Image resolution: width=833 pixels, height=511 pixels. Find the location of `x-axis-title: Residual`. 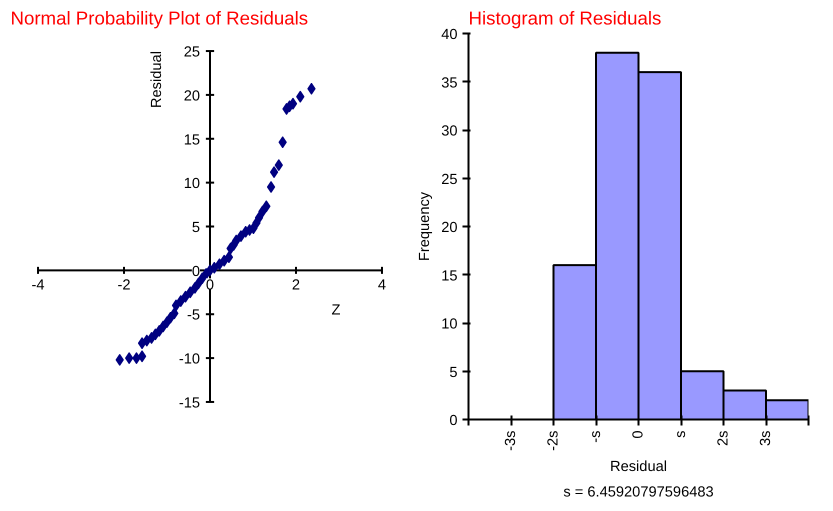

x-axis-title: Residual is located at coordinates (639, 466).